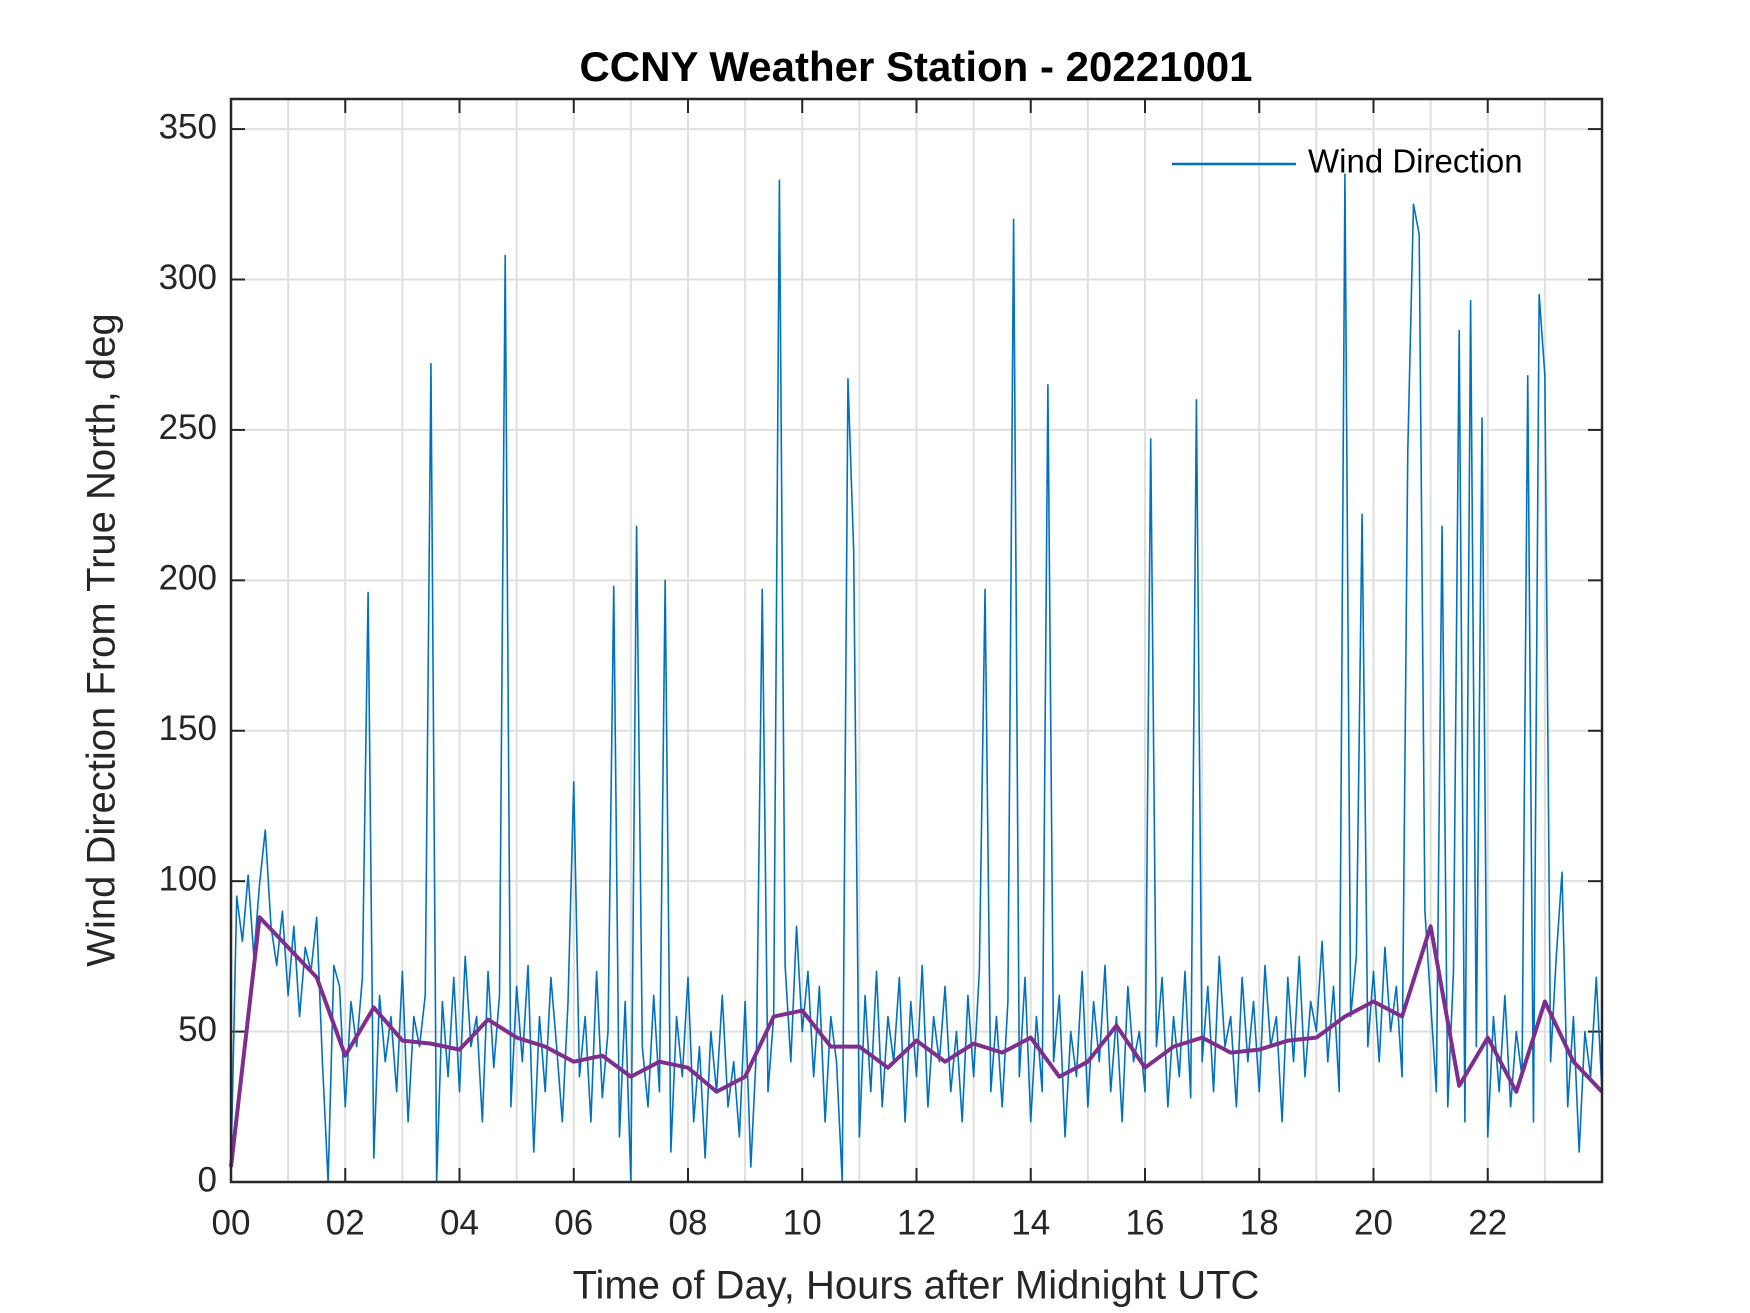 This screenshot has width=1750, height=1313. Describe the element at coordinates (207, 1179) in the screenshot. I see `y-tick-label: 0` at that location.